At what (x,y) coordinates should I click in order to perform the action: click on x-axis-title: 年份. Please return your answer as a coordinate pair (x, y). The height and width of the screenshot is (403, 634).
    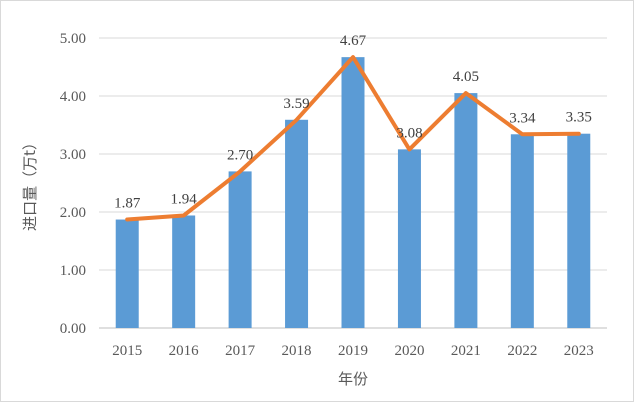
    Looking at the image, I should click on (353, 379).